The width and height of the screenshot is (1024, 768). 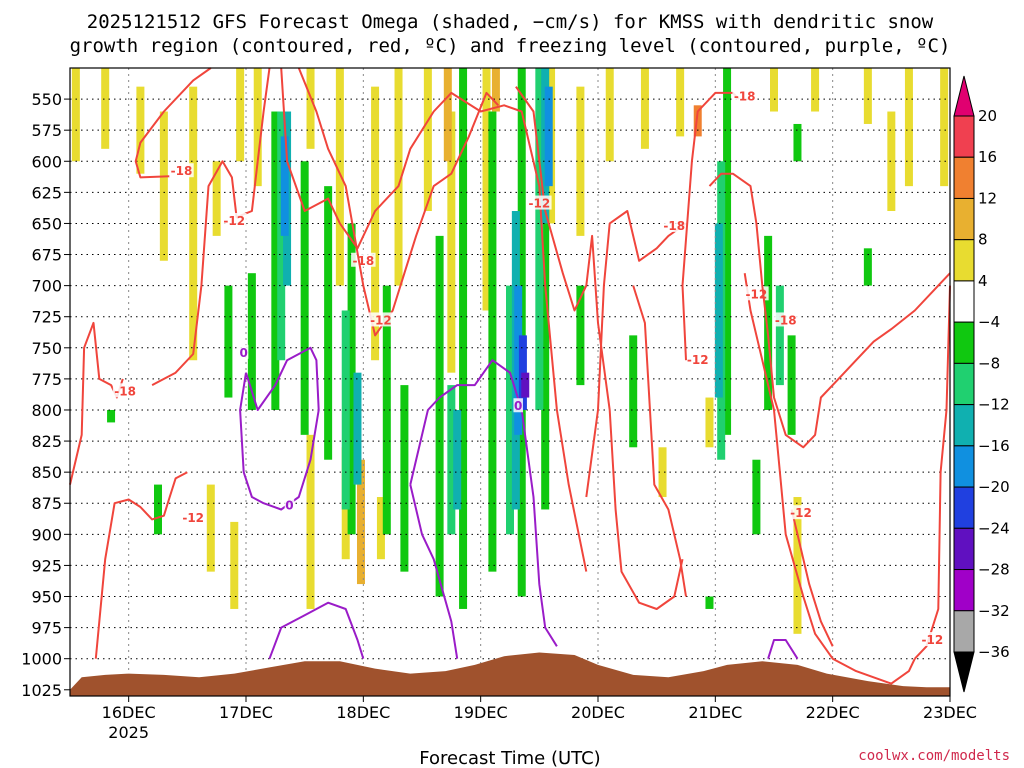 What do you see at coordinates (983, 240) in the screenshot?
I see `colorbar-label: 8` at bounding box center [983, 240].